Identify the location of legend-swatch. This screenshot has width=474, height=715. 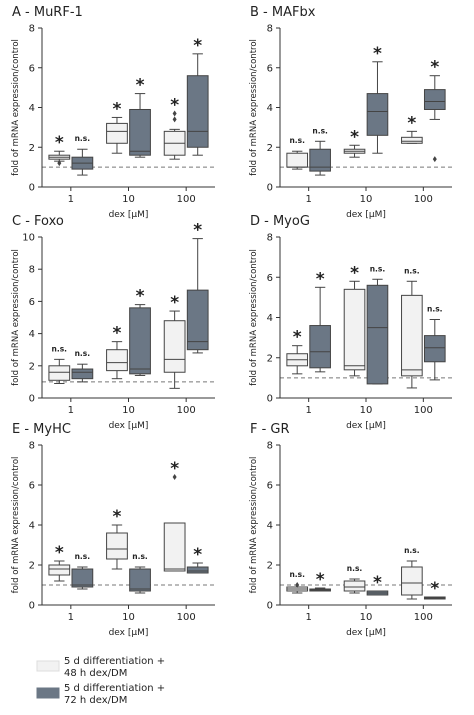
(48, 693).